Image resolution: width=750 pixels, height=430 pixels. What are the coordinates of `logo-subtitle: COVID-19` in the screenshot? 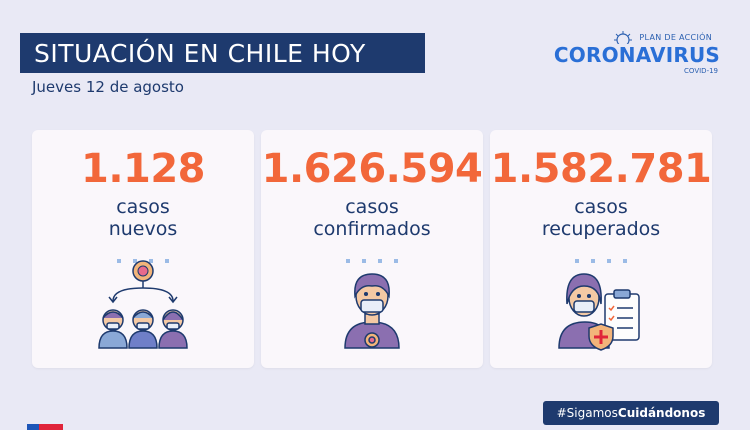 It's located at (701, 71).